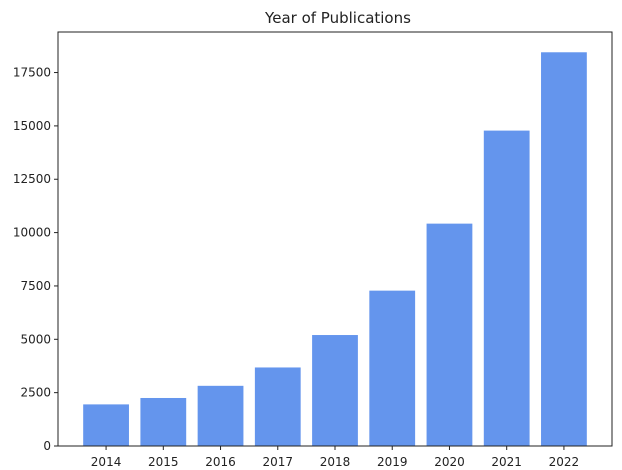  I want to click on y-tick-label-10000: 10000, so click(32, 233).